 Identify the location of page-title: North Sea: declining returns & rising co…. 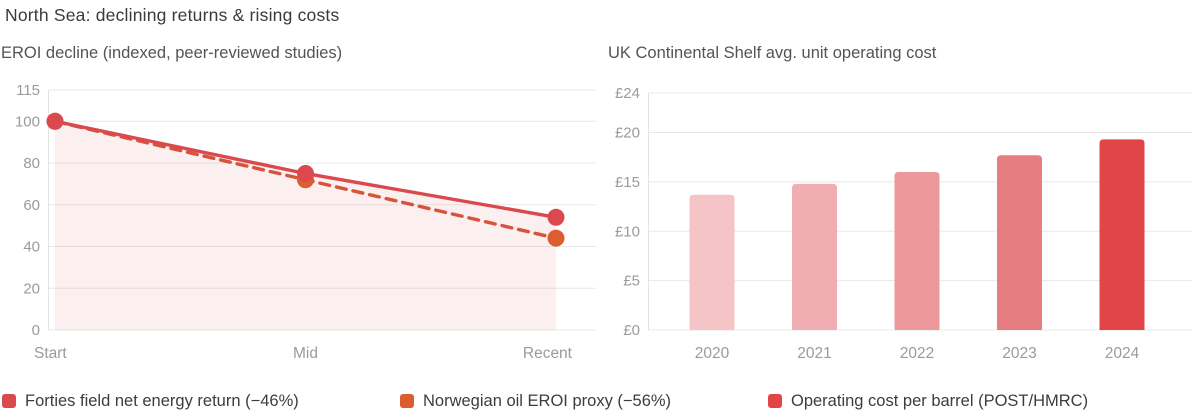
(172, 15).